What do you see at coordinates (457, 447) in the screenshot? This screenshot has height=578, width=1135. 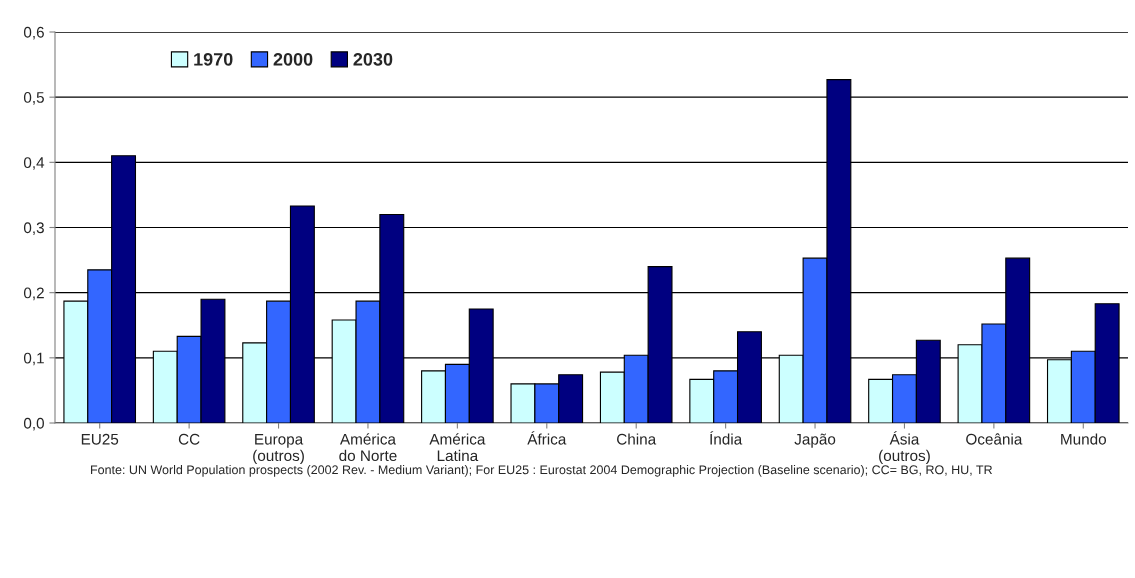 I see `x-tick-label: América Latina` at bounding box center [457, 447].